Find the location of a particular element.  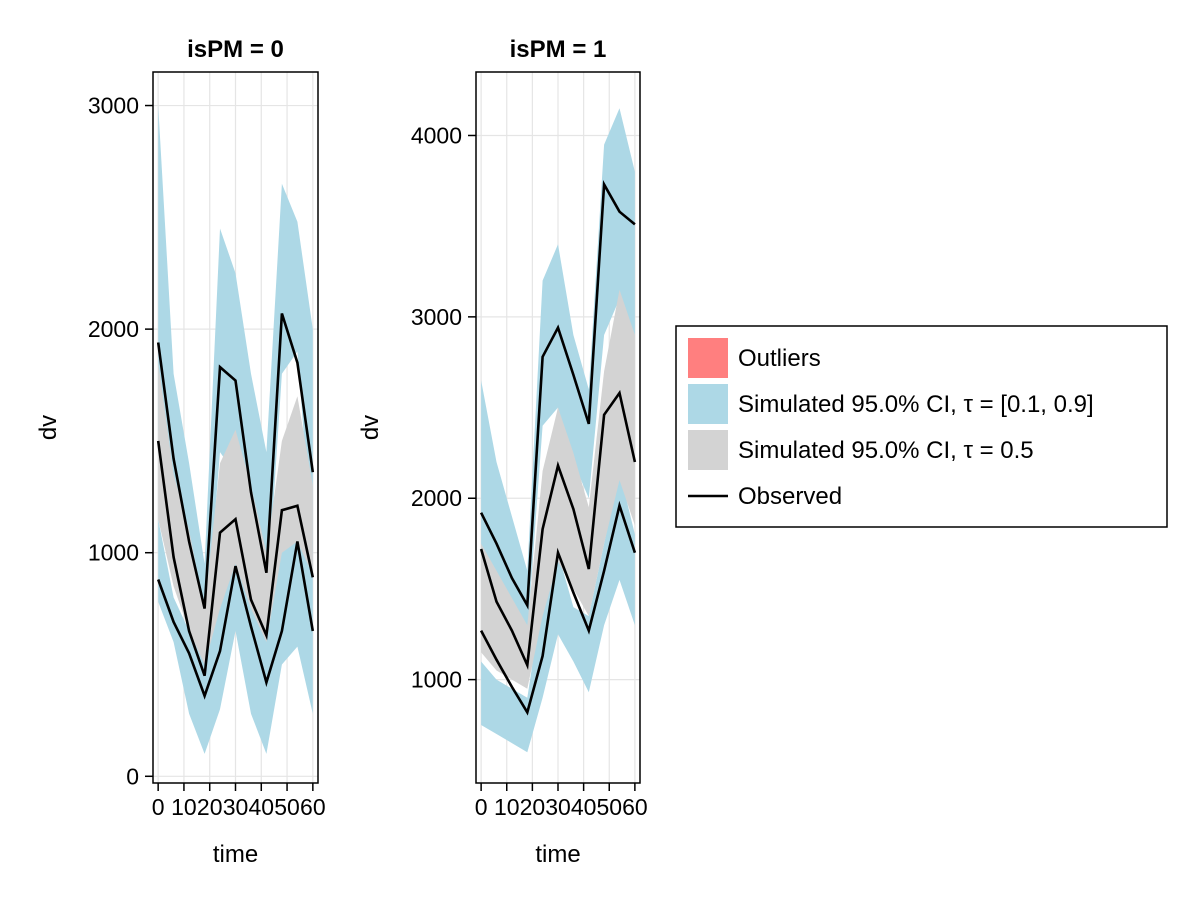

legend-frame is located at coordinates (921, 426).